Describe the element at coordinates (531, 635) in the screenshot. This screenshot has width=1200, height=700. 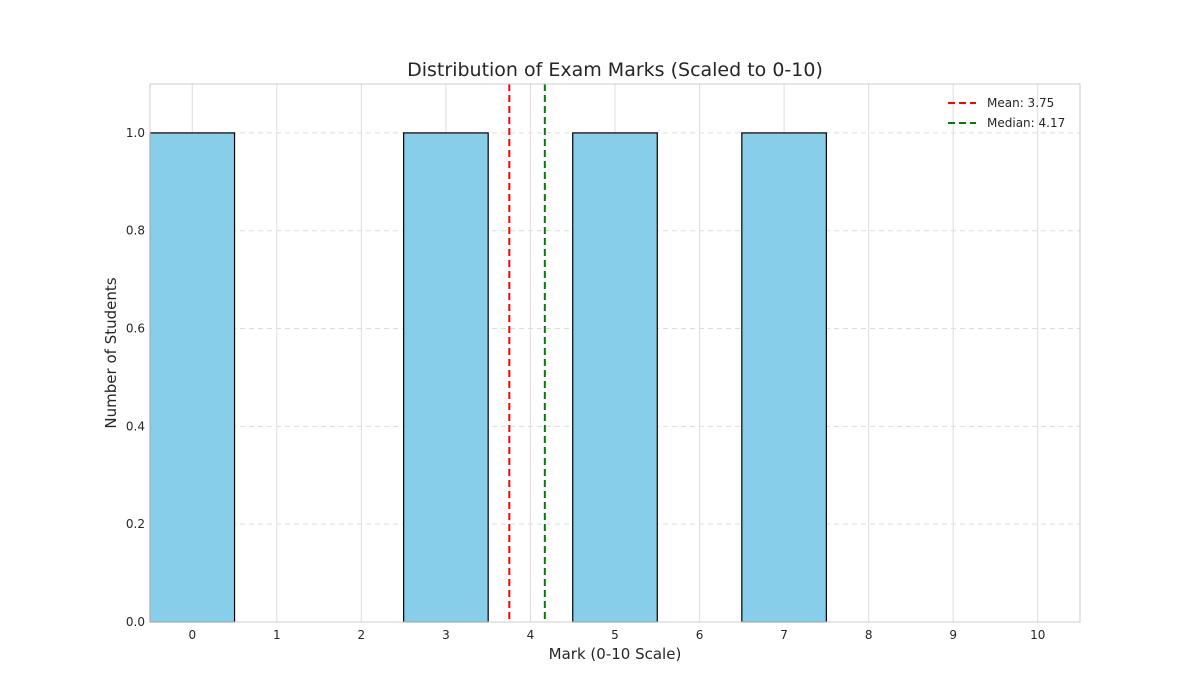
I see `x-tick-label: 4` at that location.